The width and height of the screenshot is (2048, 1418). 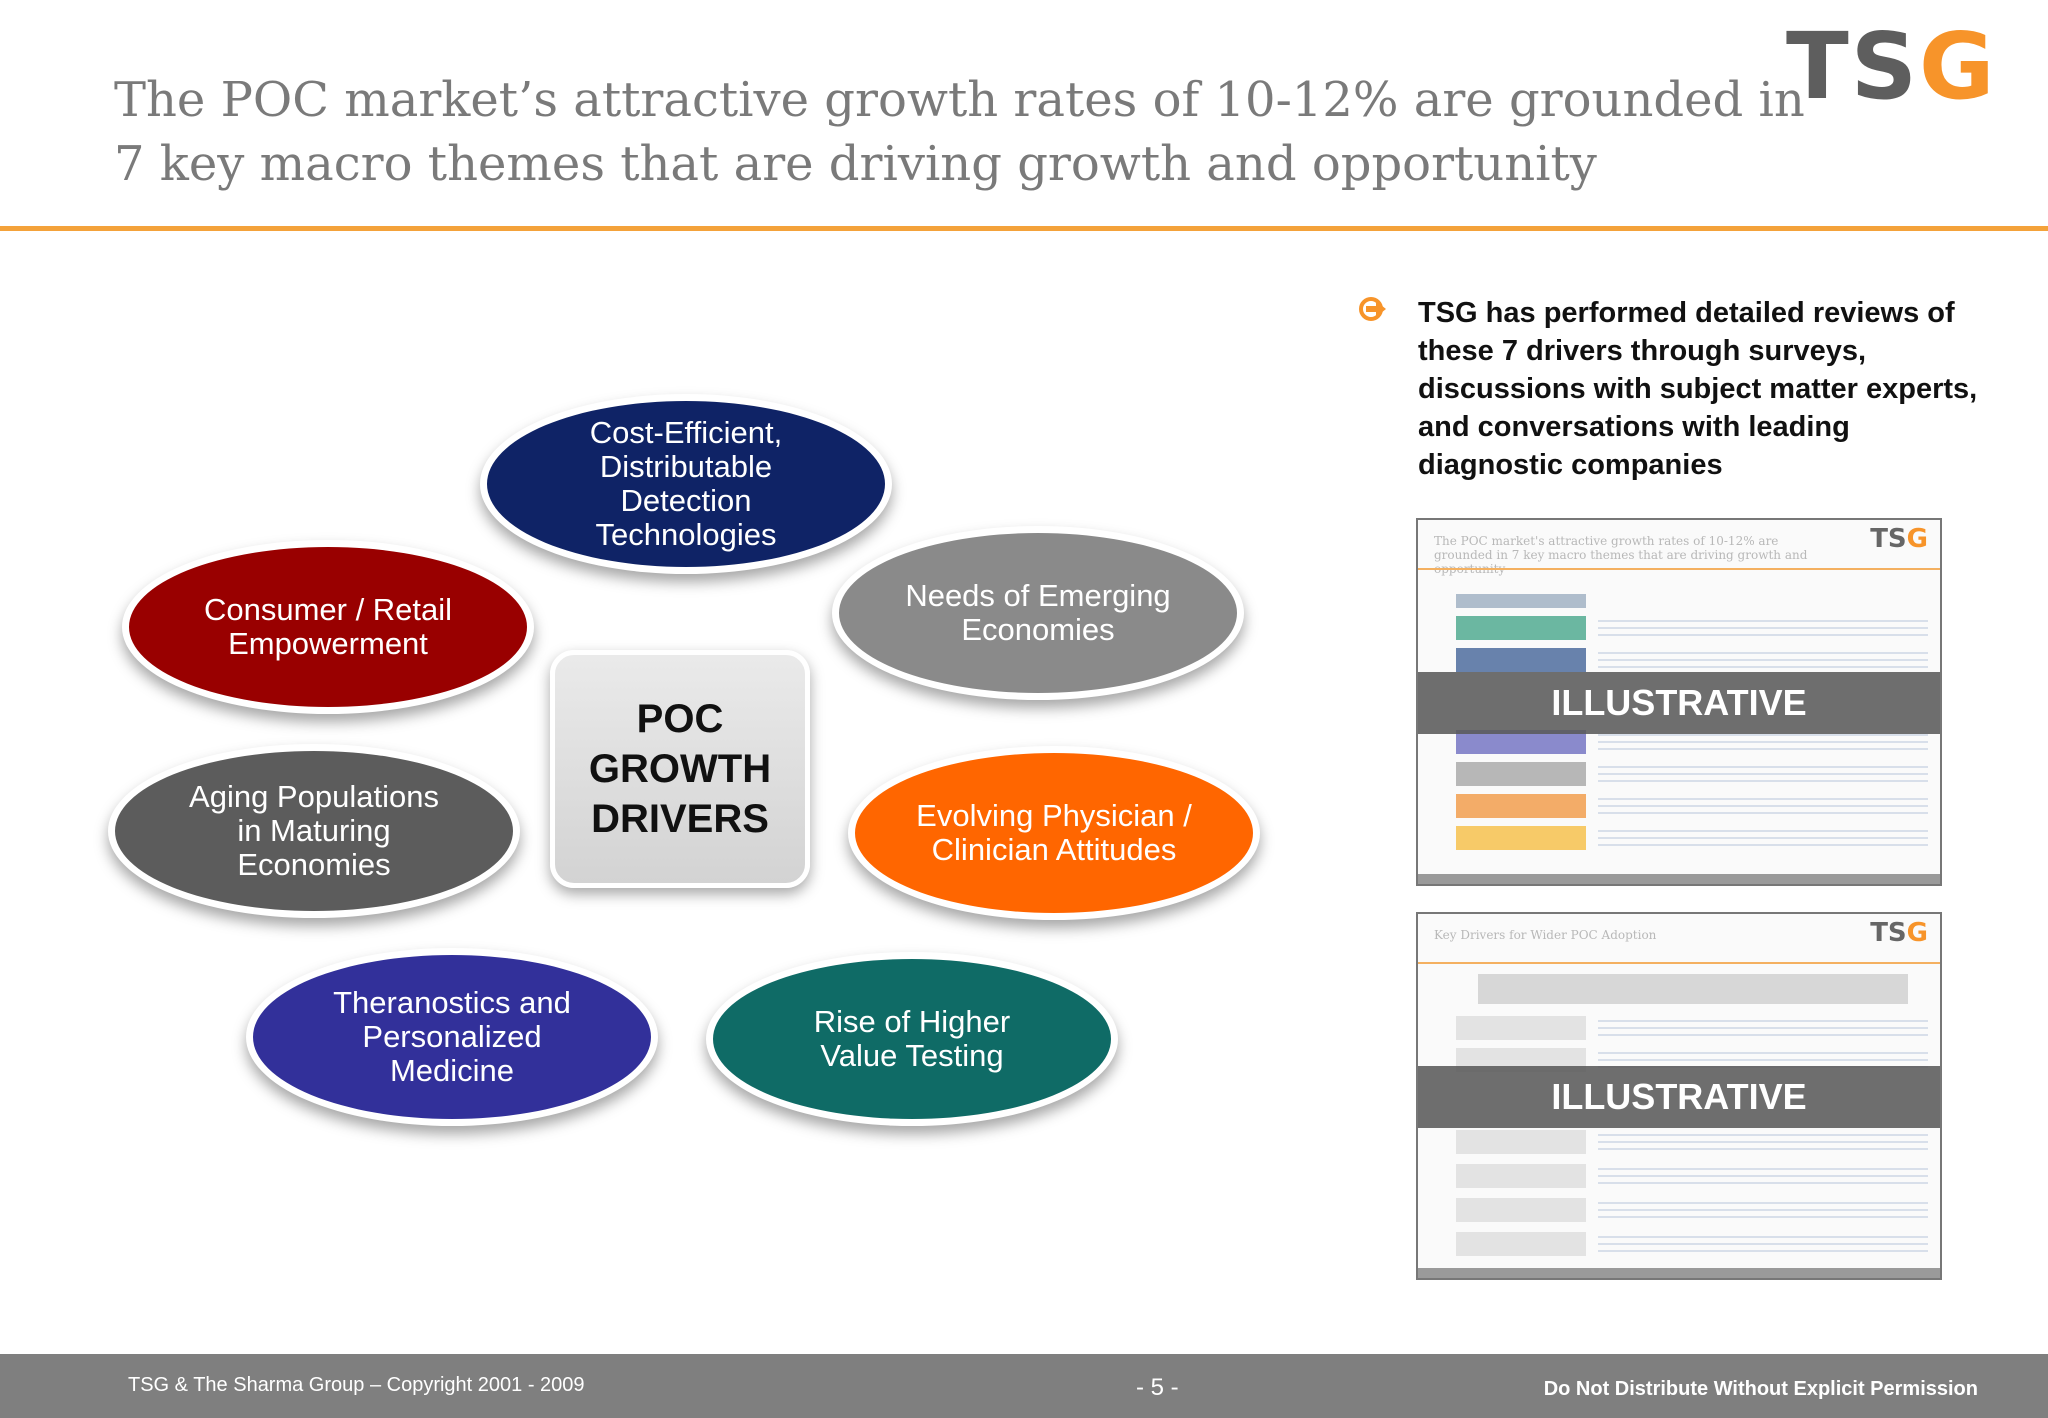 I want to click on driver-label: Theranostics and Personalized Medicine, so click(x=452, y=1036).